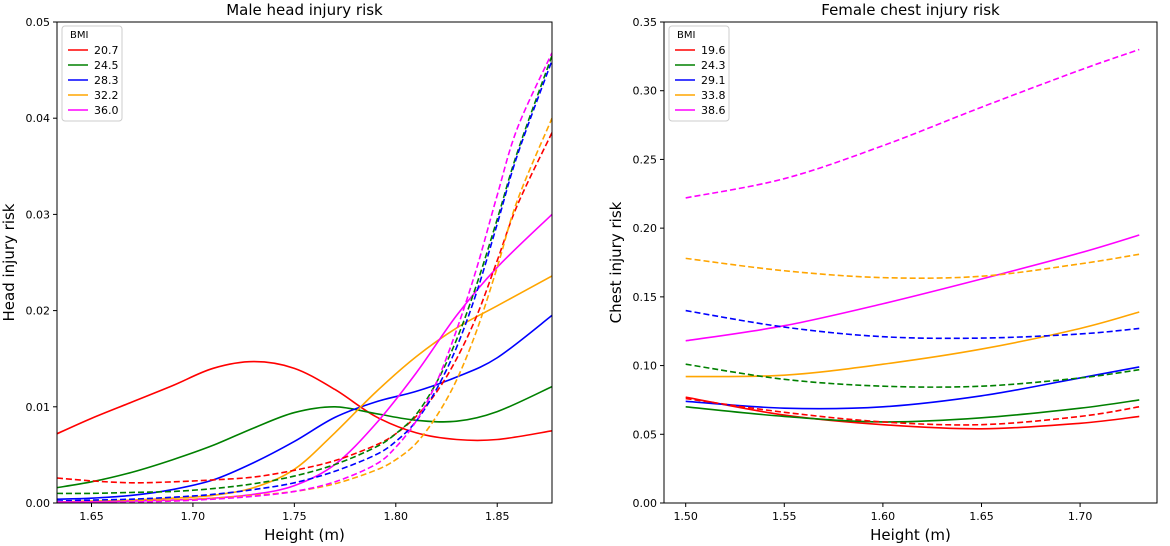 The width and height of the screenshot is (1170, 546). What do you see at coordinates (92, 73) in the screenshot?
I see `legend: BMI 20.7 24.5 28.3 32.2 36.0` at bounding box center [92, 73].